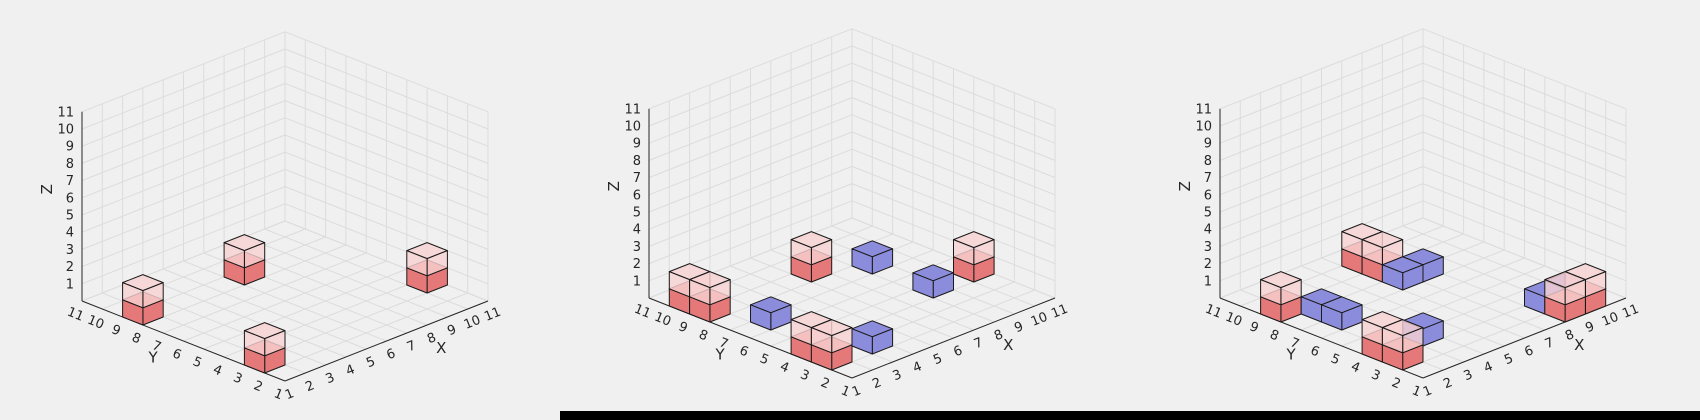 This screenshot has height=420, width=1700. I want to click on y-tick-label: 9, so click(1253, 327).